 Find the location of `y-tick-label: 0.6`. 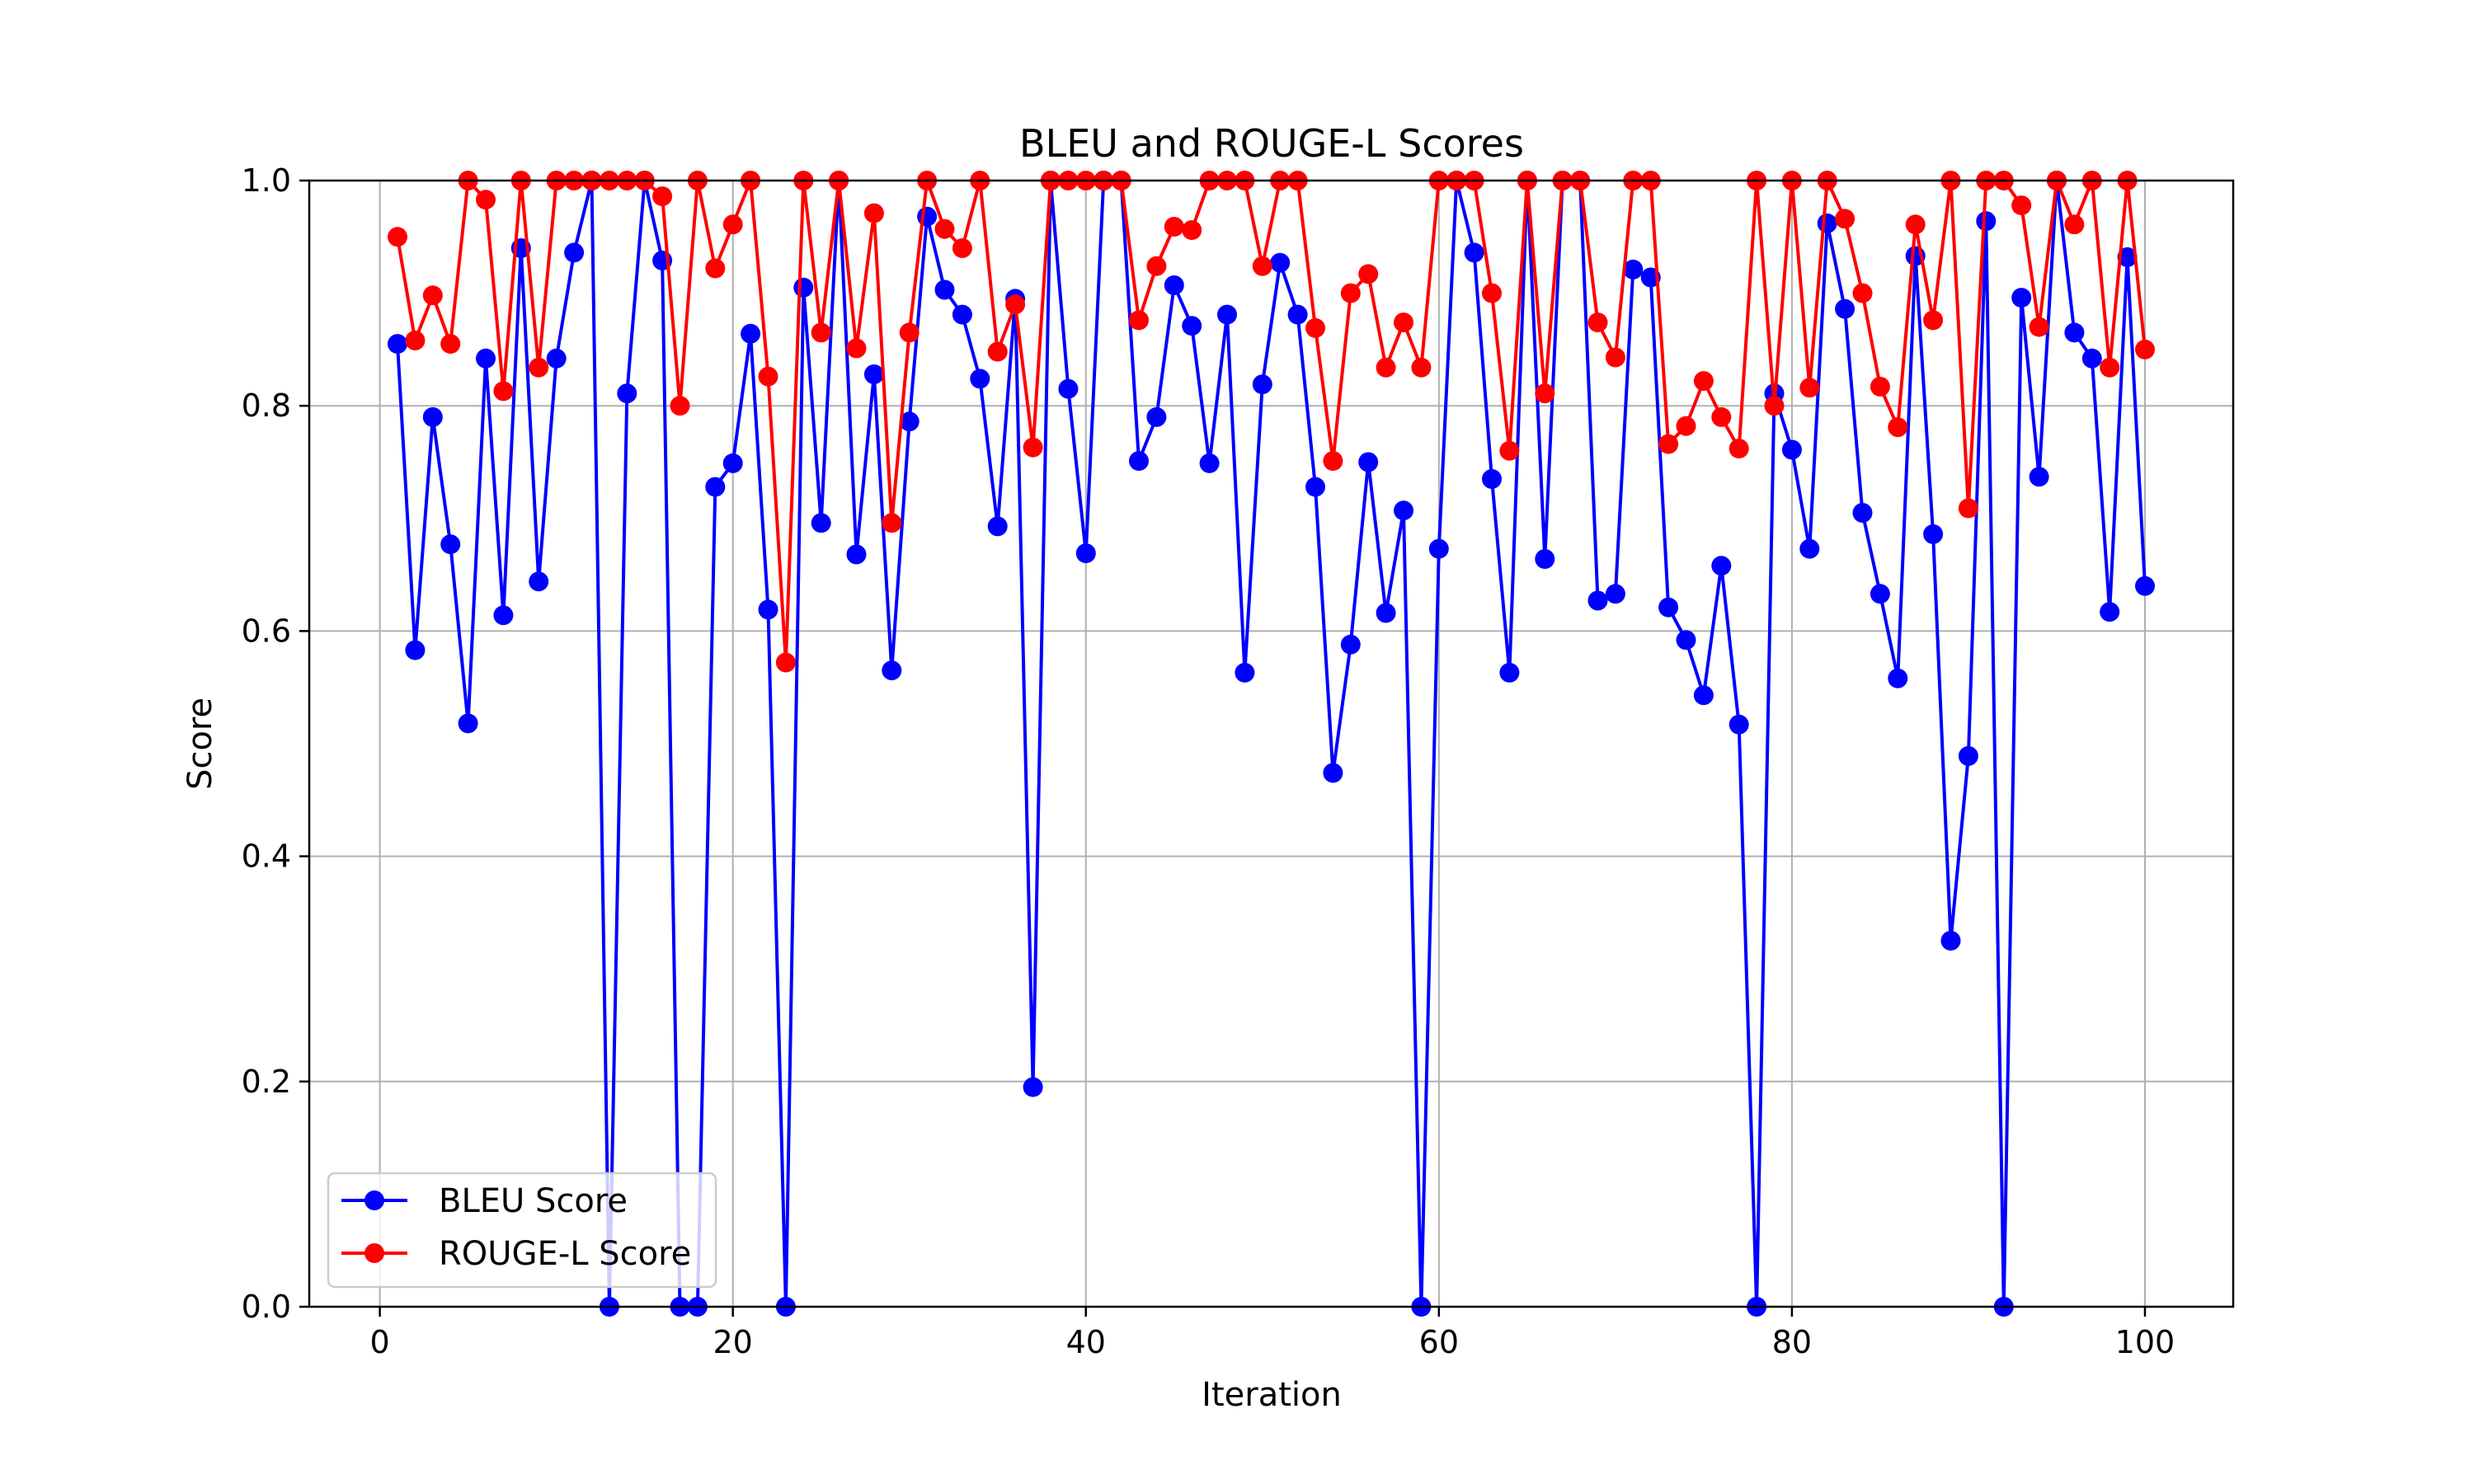

y-tick-label: 0.6 is located at coordinates (266, 631).